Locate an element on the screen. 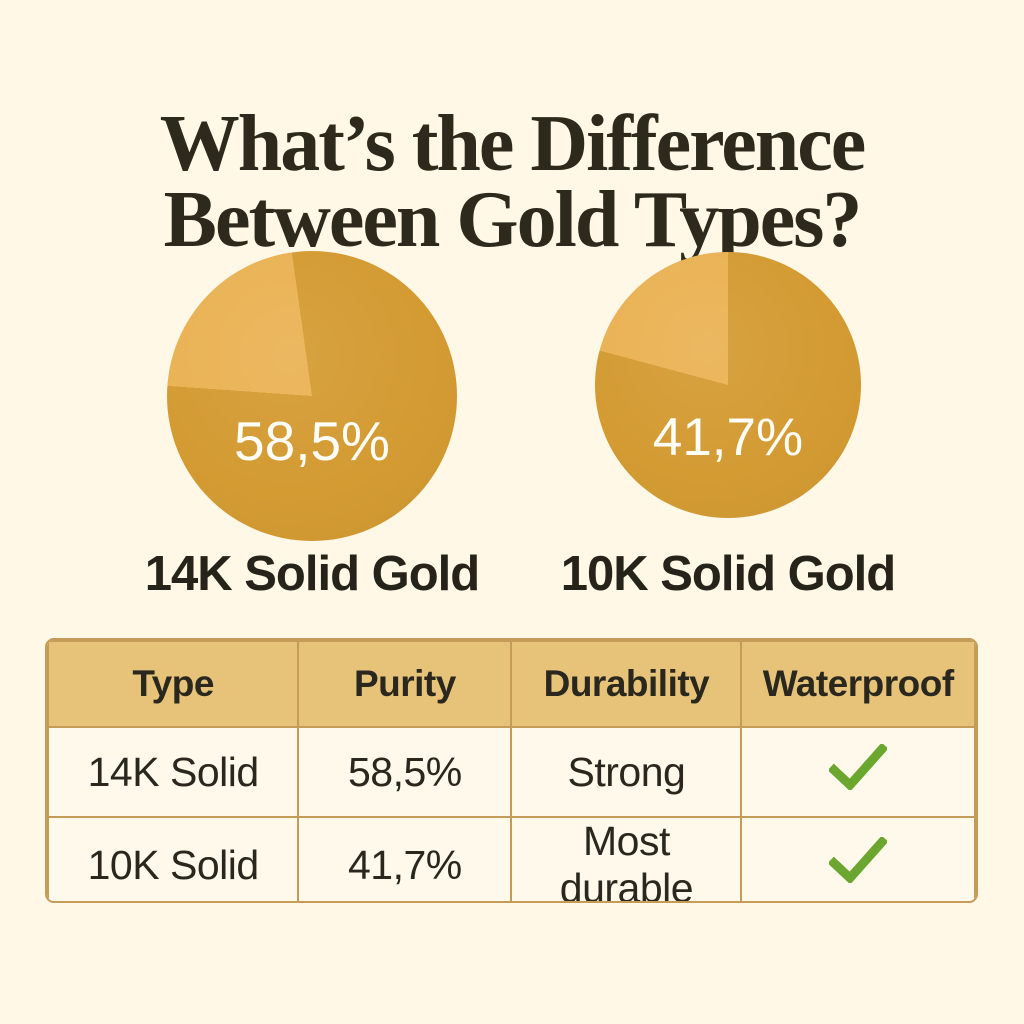 Image resolution: width=1024 pixels, height=1024 pixels. cell-purity-10k: 41,7% is located at coordinates (405, 858).